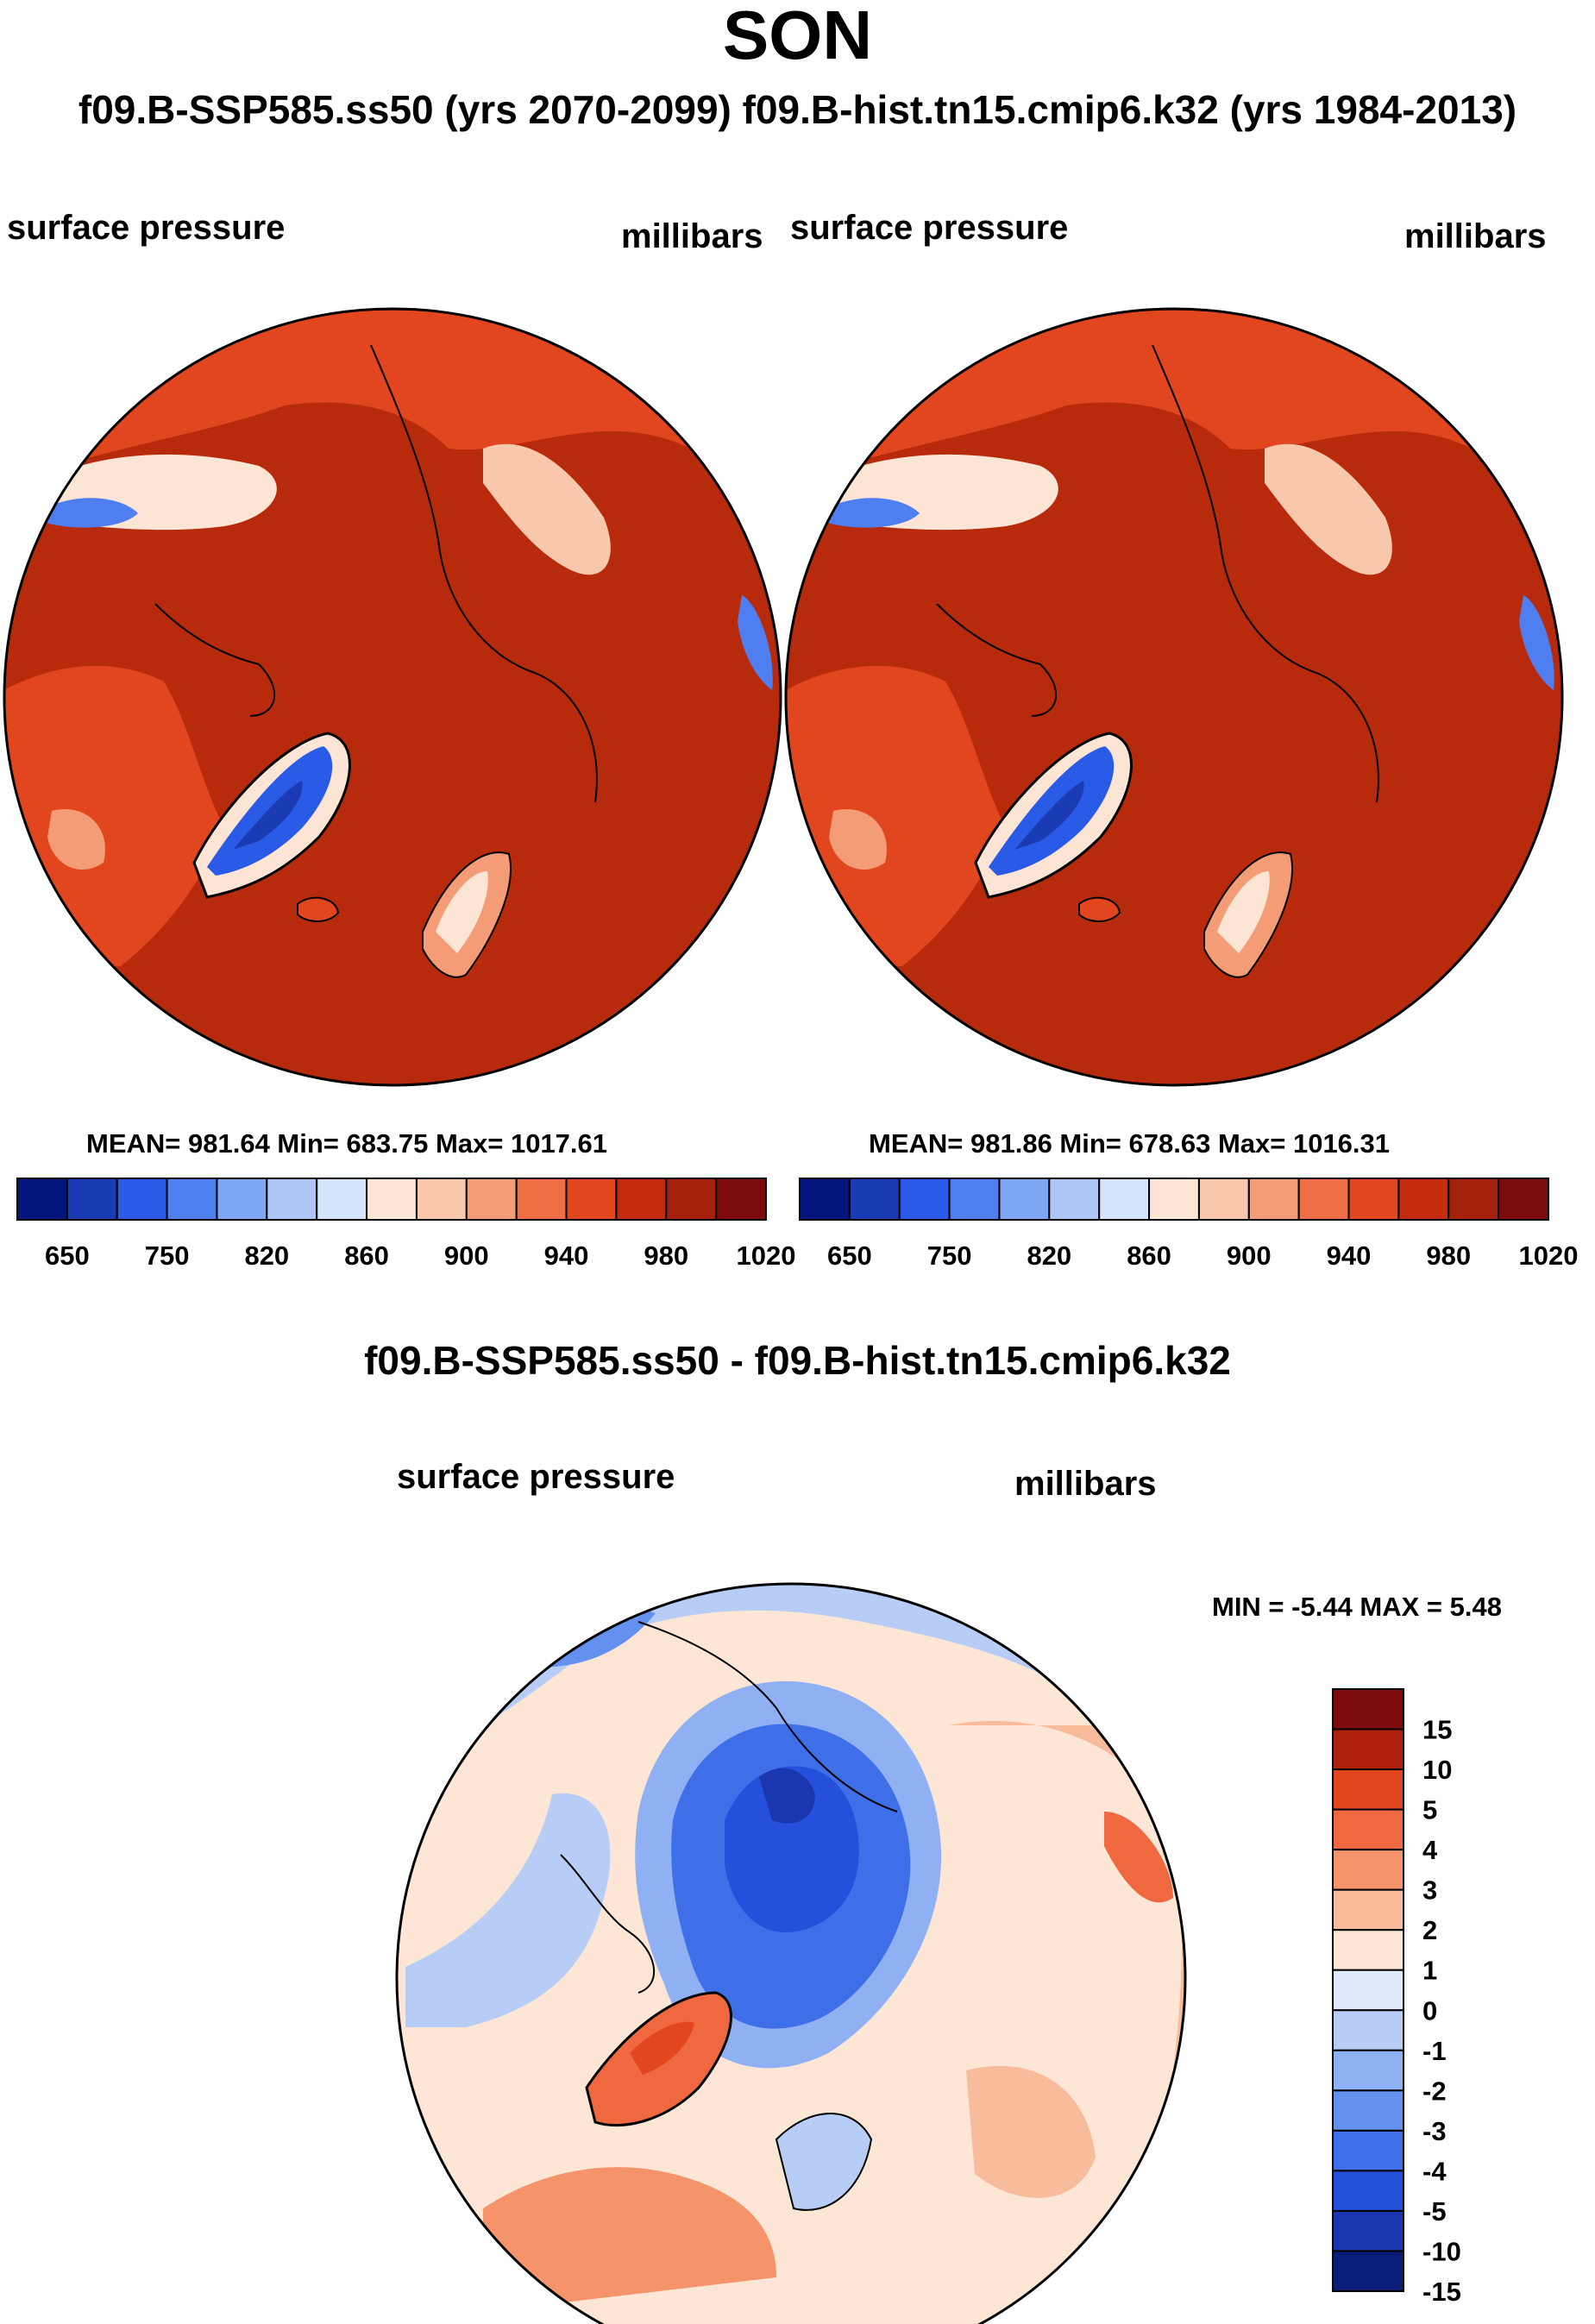  Describe the element at coordinates (1243, 912) in the screenshot. I see `right-map-scandinavia-mts` at that location.